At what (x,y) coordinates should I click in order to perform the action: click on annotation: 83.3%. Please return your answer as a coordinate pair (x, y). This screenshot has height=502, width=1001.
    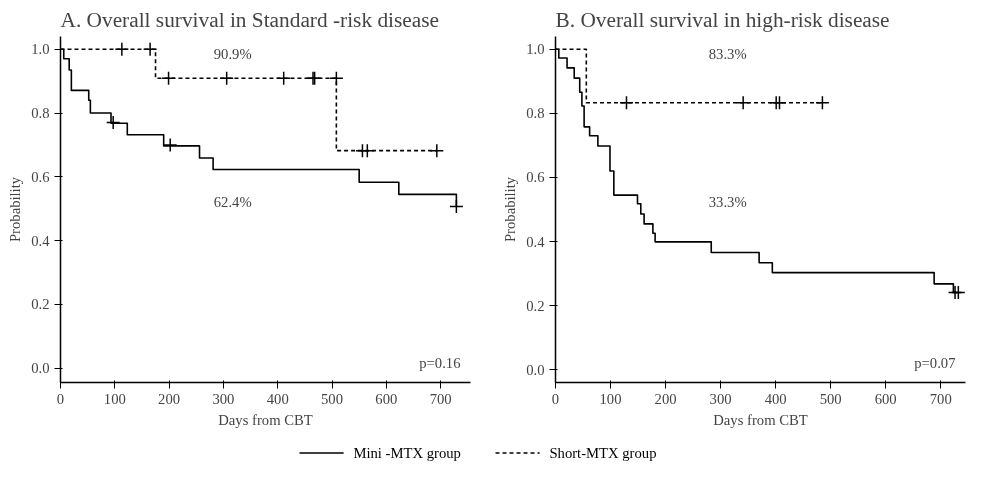
    Looking at the image, I should click on (727, 54).